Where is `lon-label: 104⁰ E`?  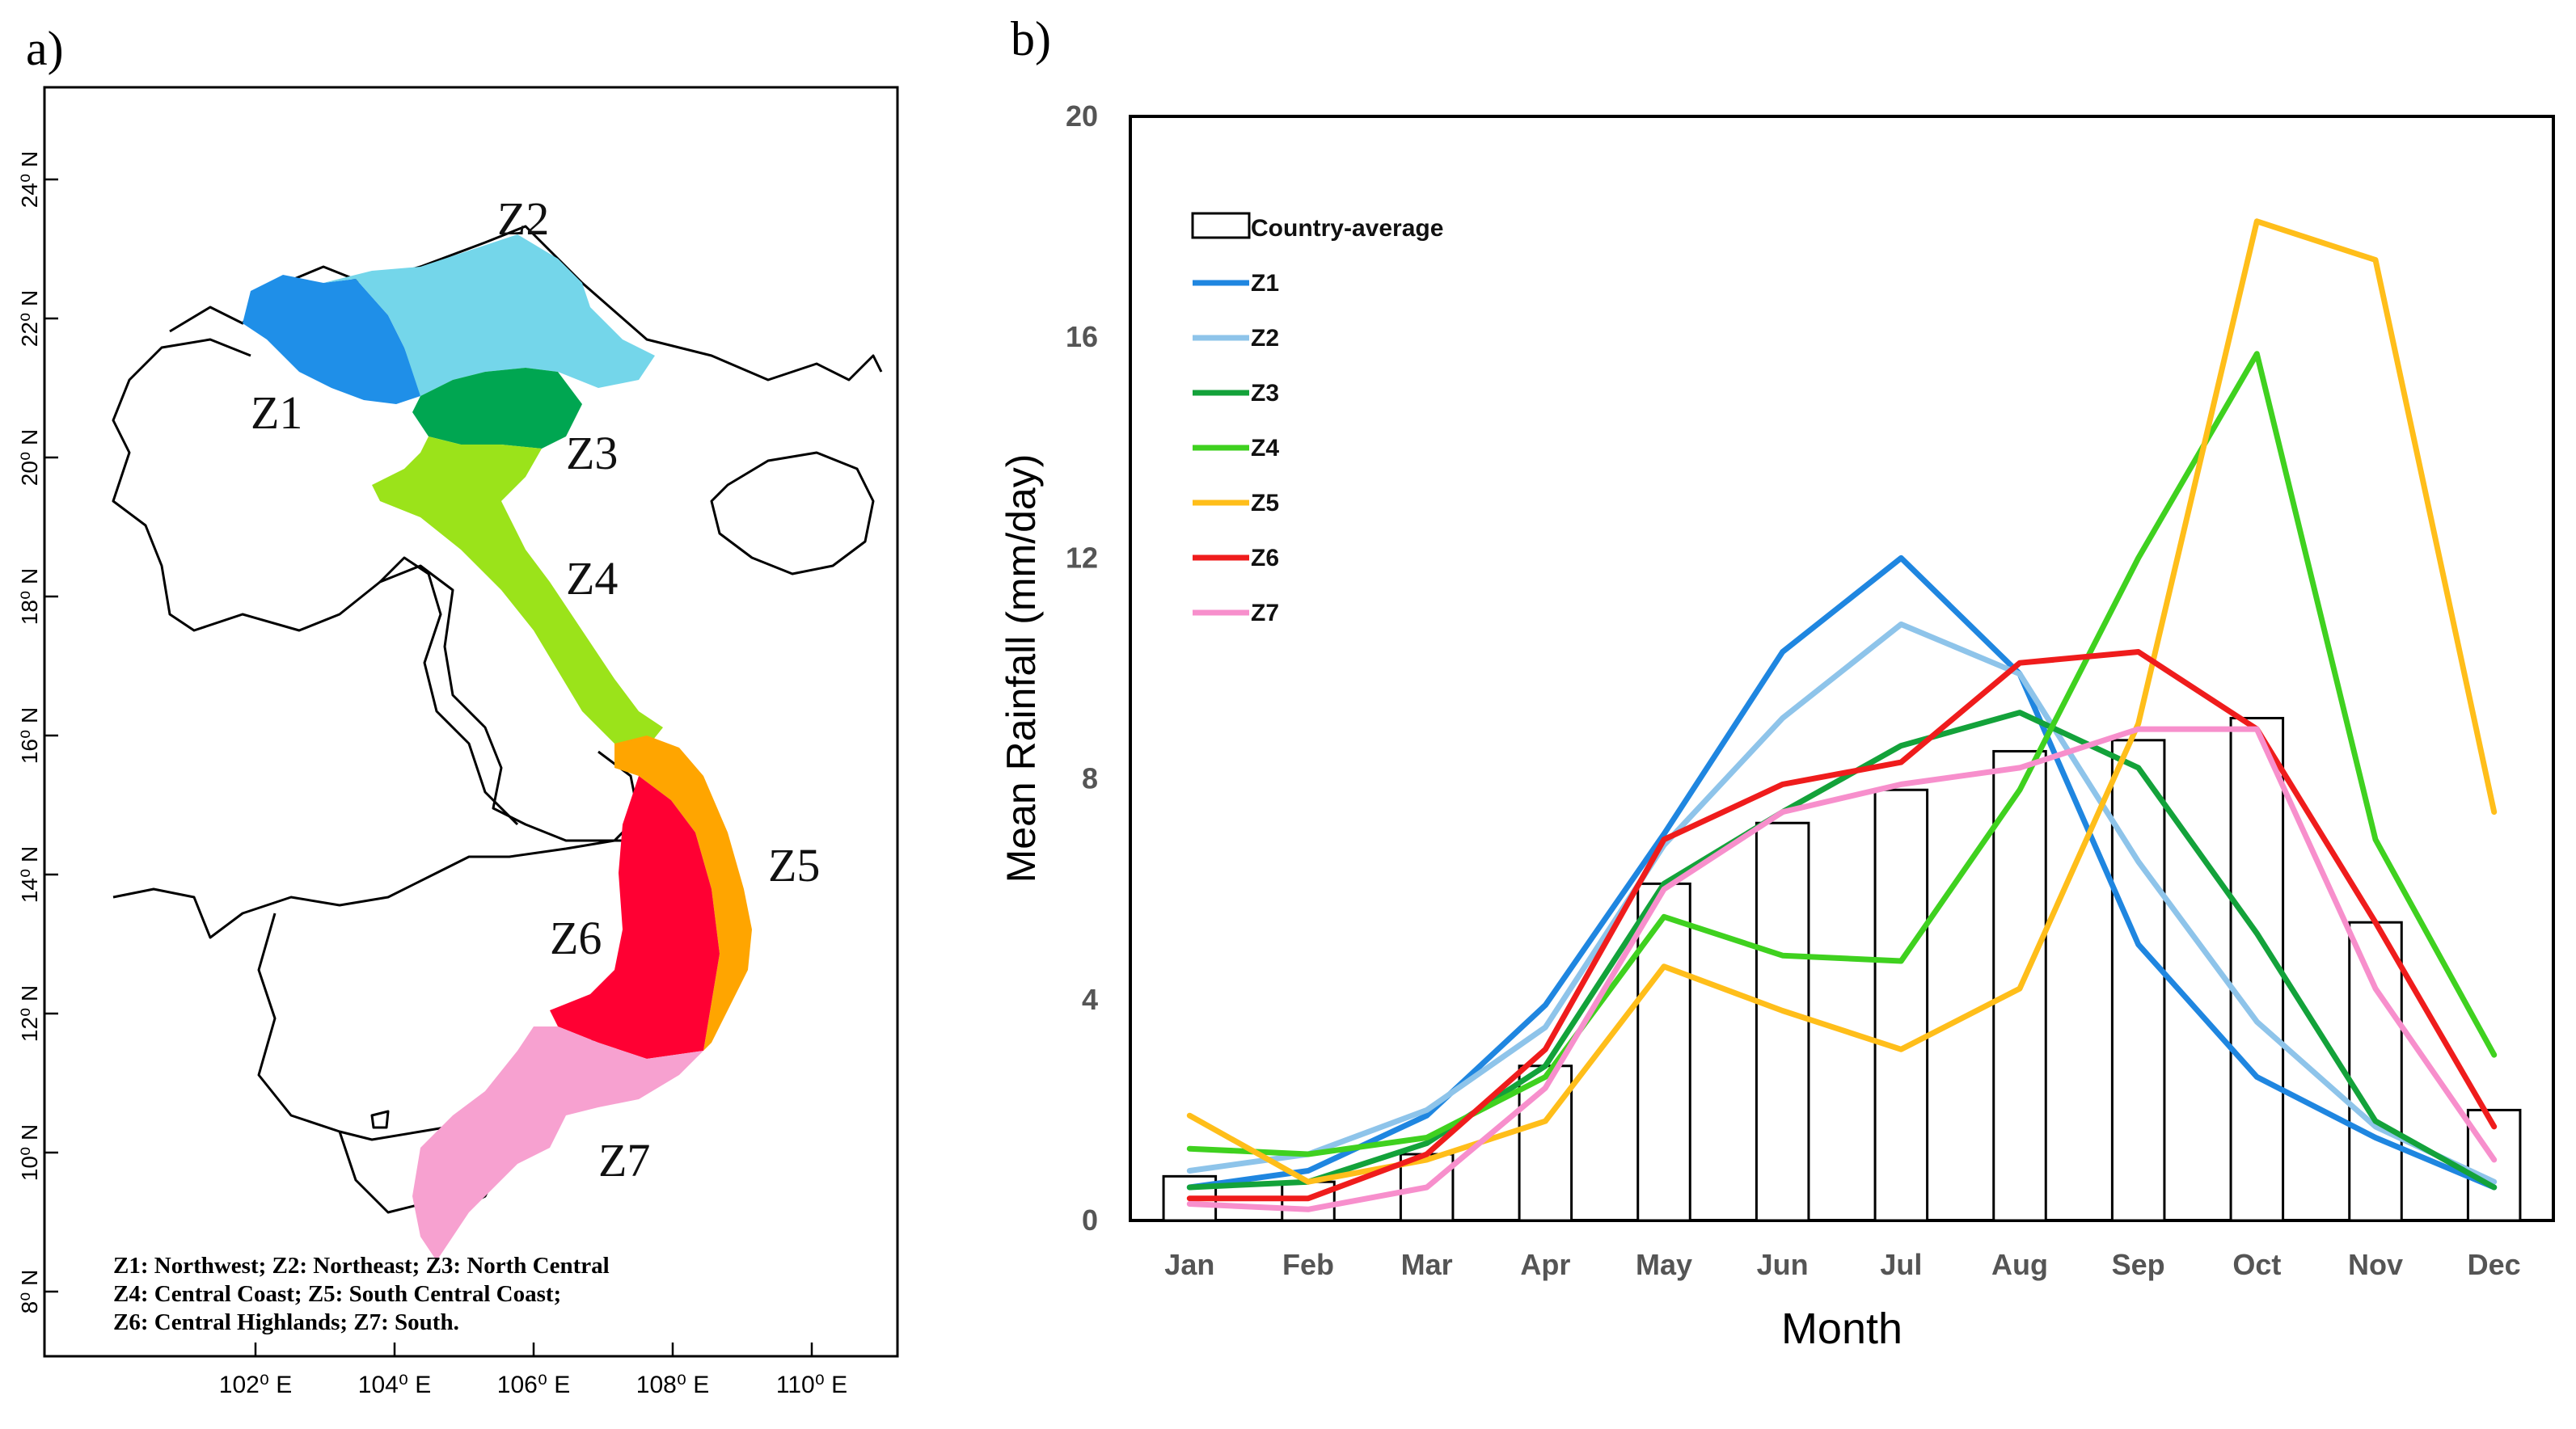
lon-label: 104⁰ E is located at coordinates (394, 1385).